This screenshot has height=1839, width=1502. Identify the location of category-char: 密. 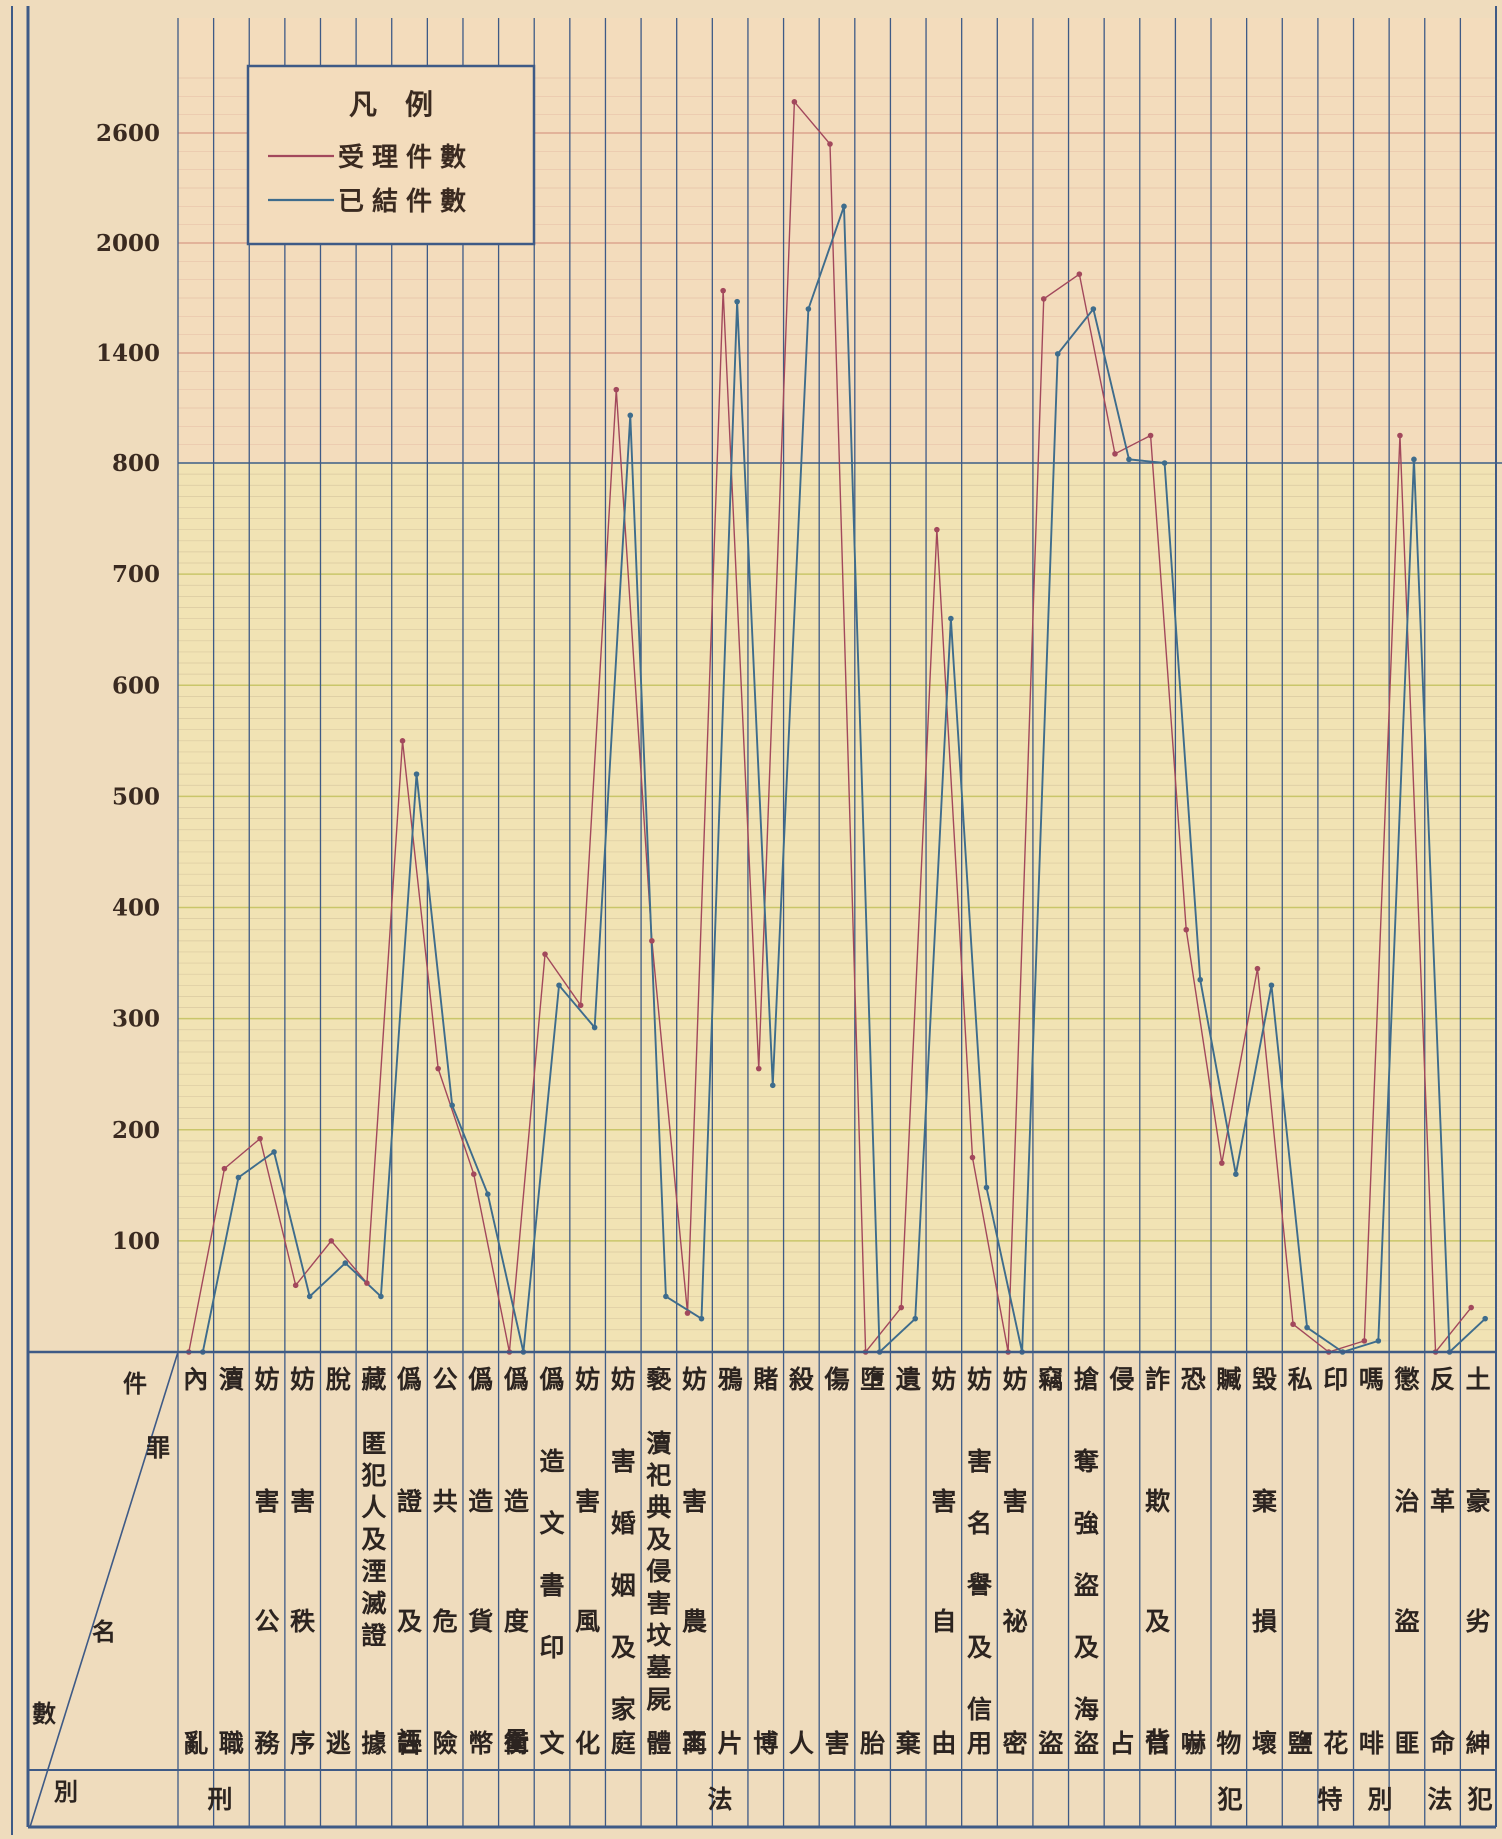
(1015, 1743).